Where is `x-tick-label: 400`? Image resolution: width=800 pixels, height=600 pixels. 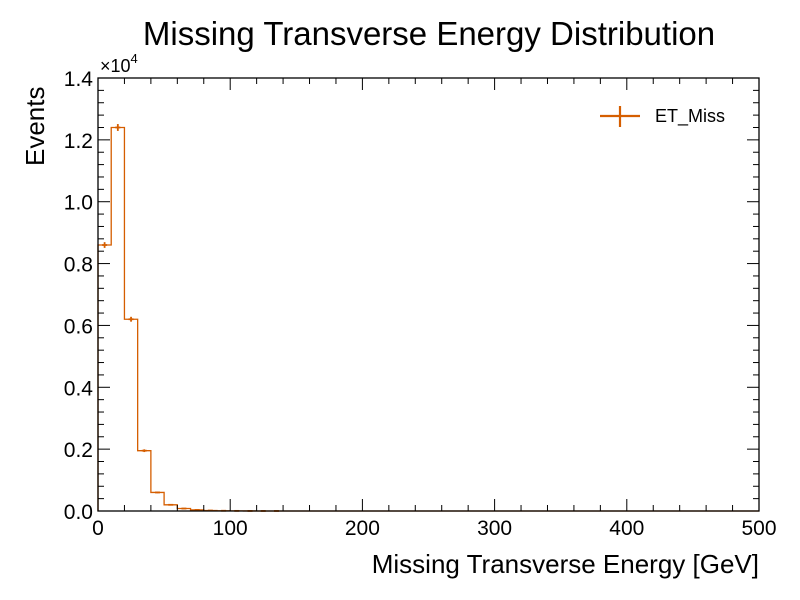 x-tick-label: 400 is located at coordinates (626, 528).